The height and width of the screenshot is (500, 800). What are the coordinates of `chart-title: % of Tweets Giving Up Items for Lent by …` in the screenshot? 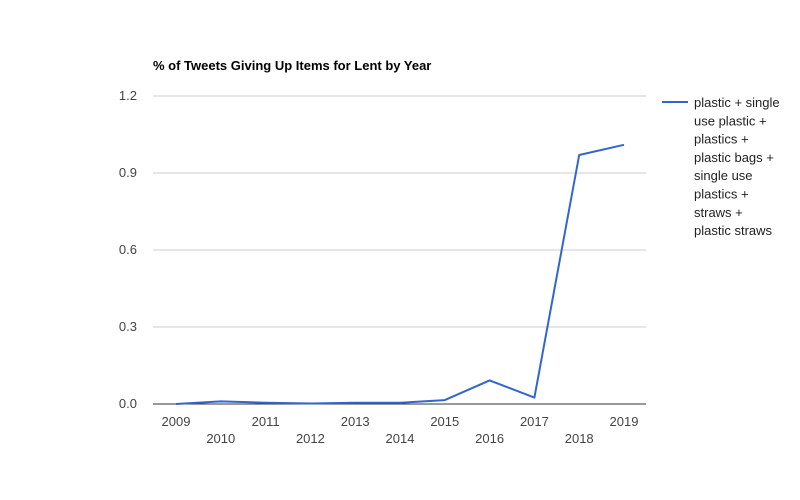 It's located at (292, 65).